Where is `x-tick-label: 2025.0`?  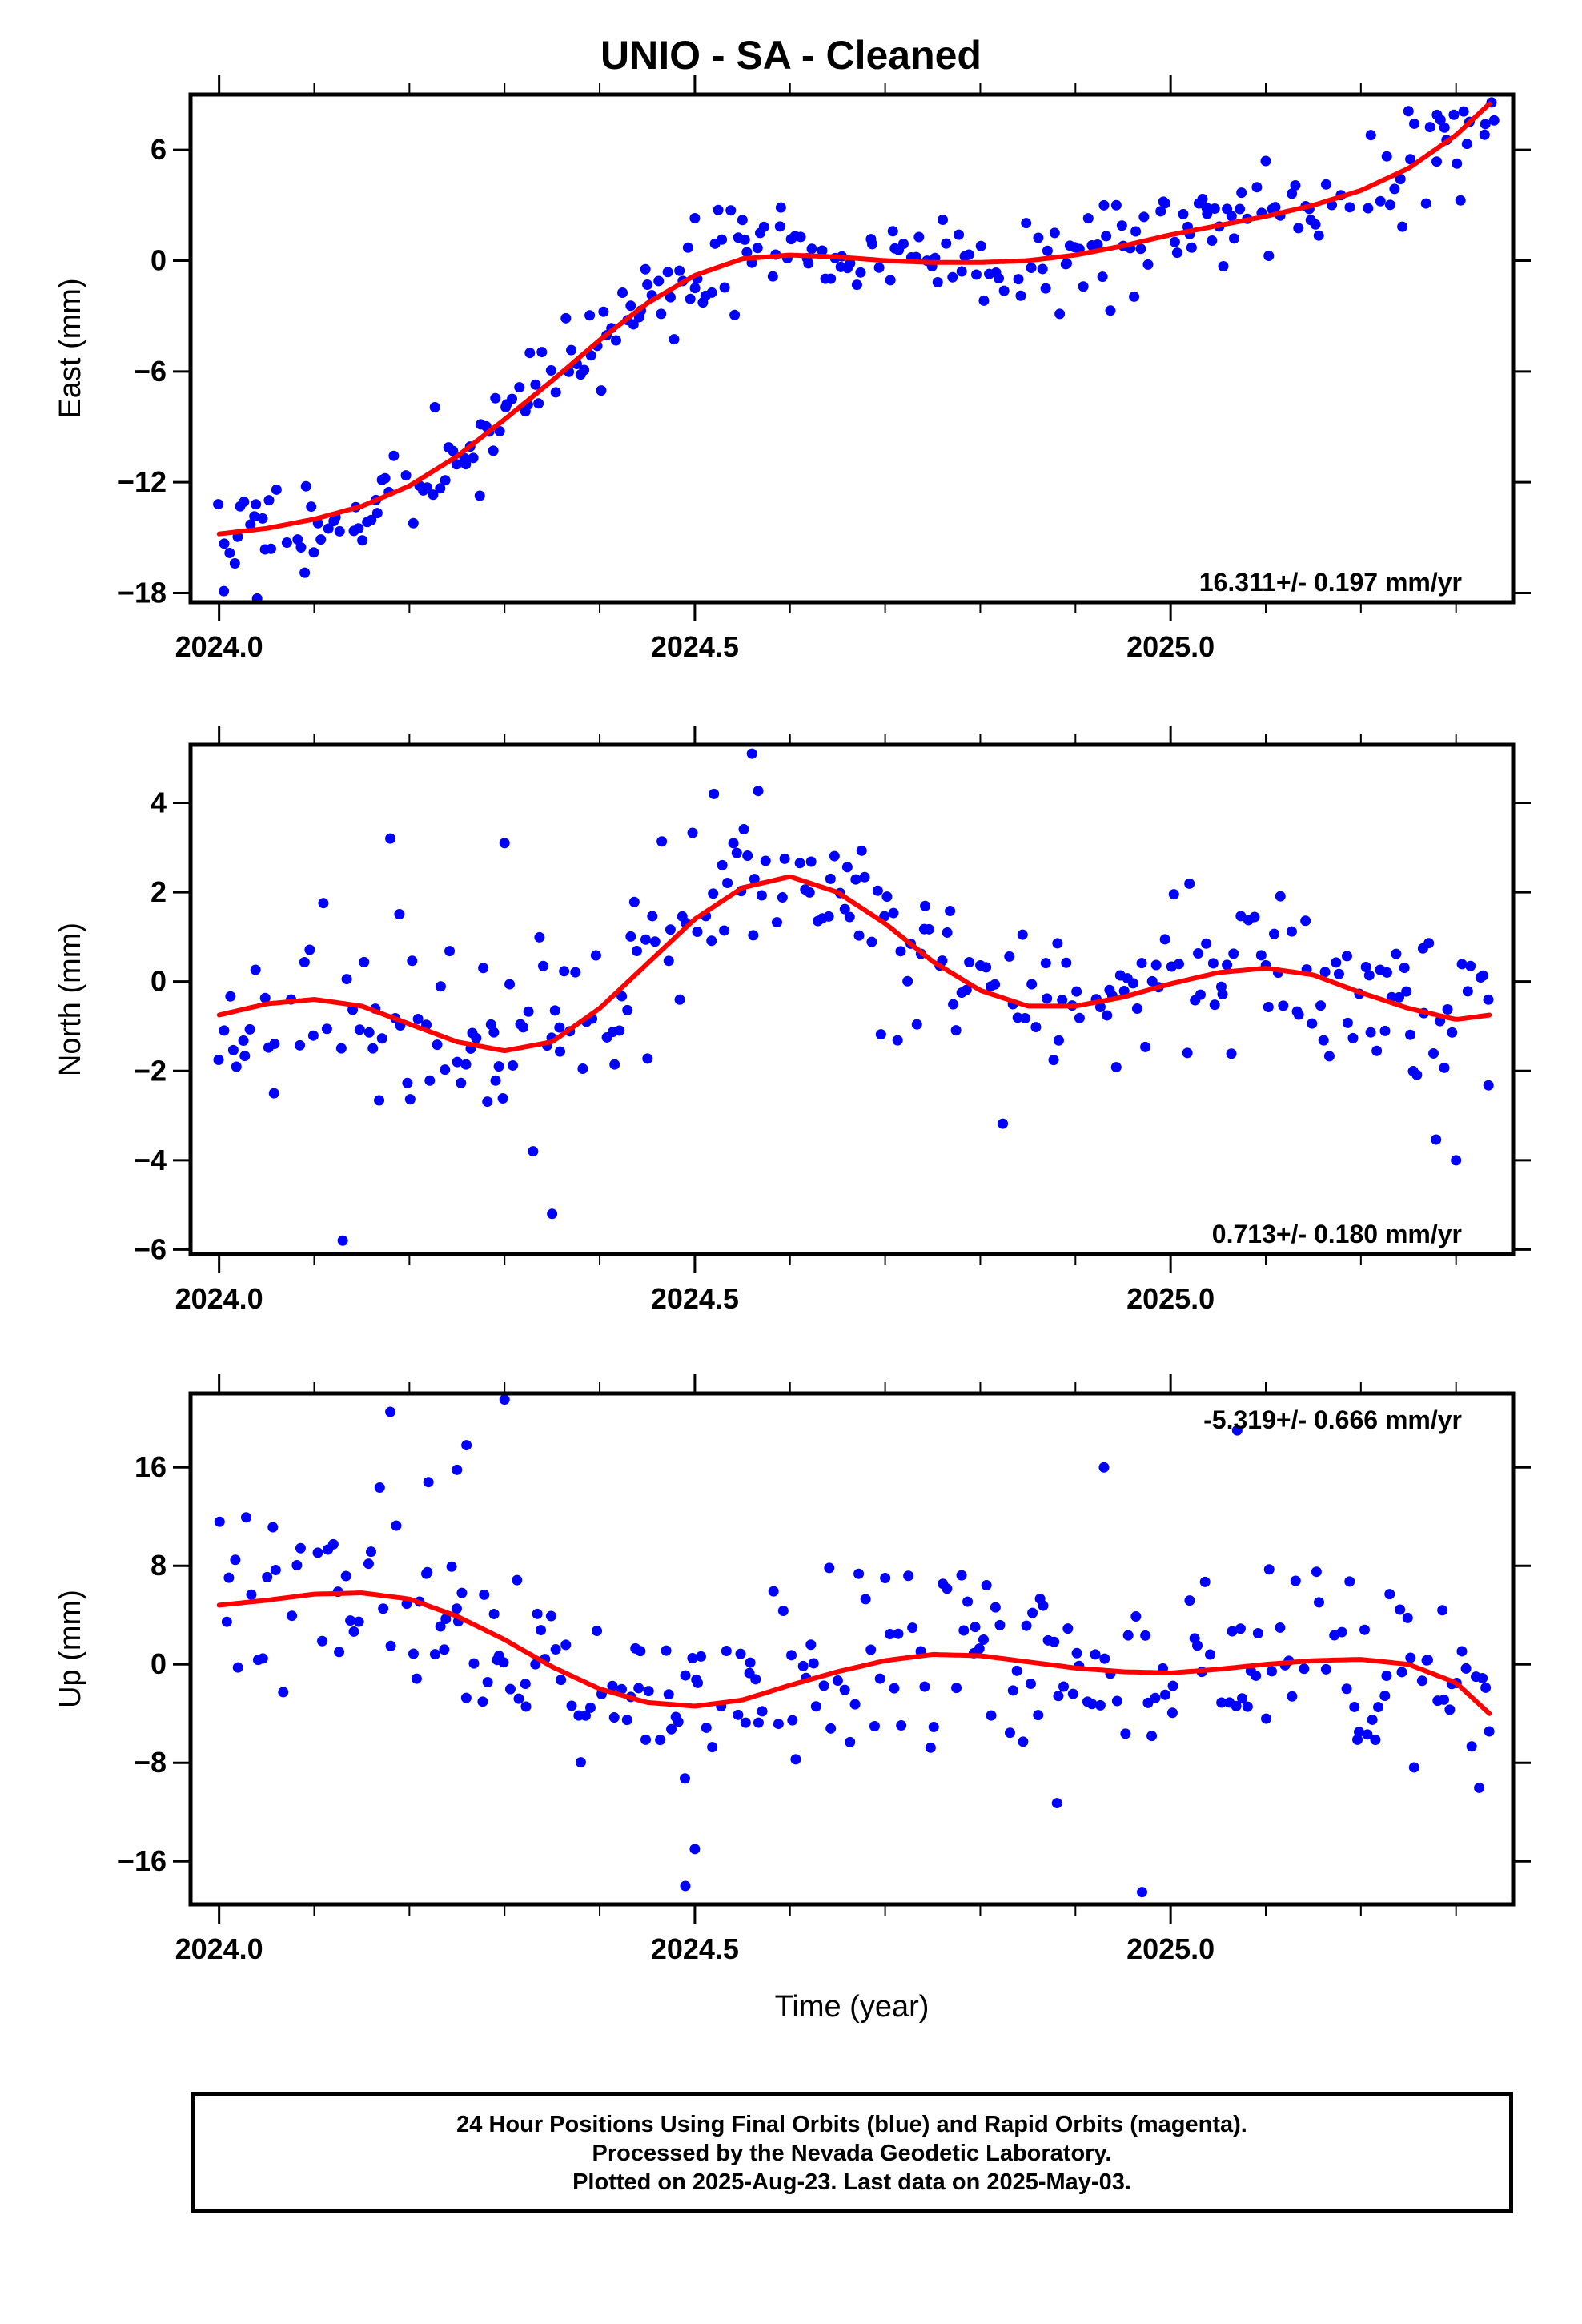 x-tick-label: 2025.0 is located at coordinates (1170, 646).